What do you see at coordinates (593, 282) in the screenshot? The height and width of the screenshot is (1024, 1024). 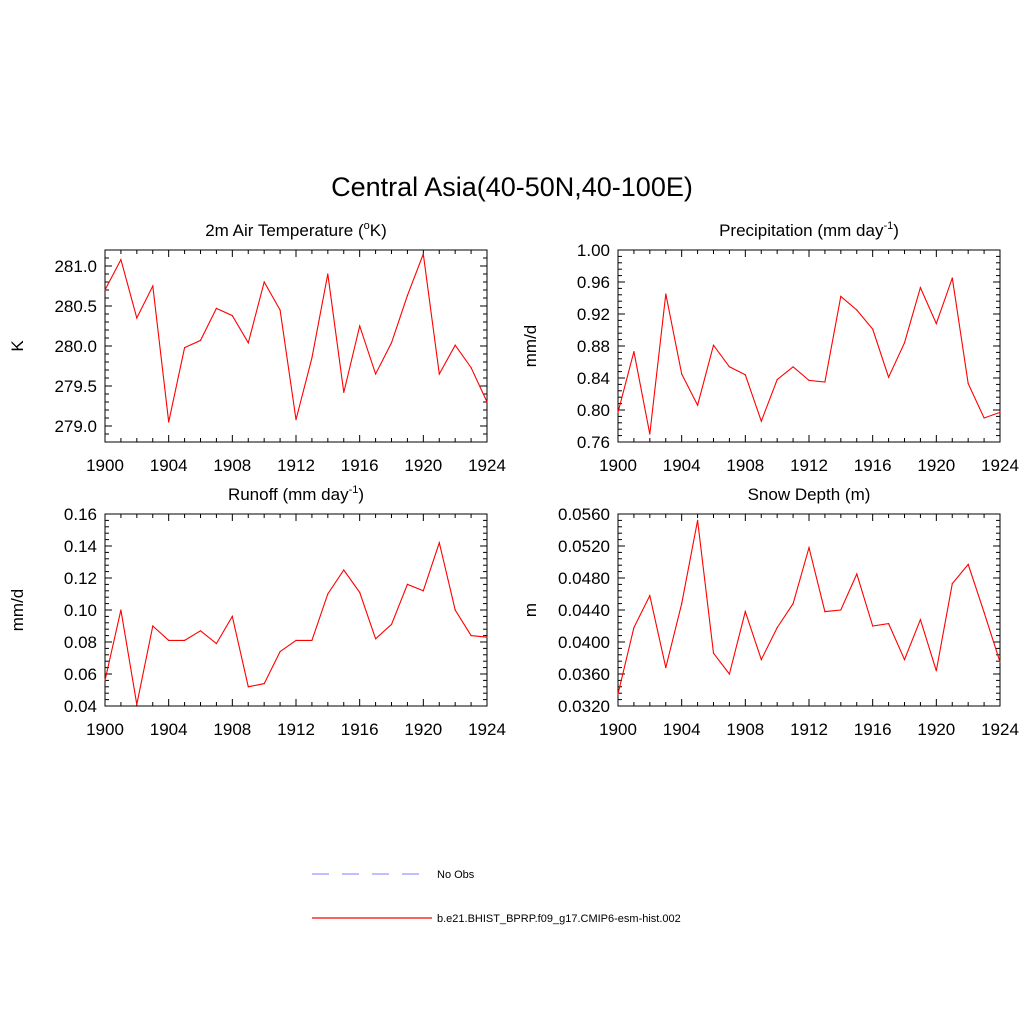 I see `y-tick-label: 0.96` at bounding box center [593, 282].